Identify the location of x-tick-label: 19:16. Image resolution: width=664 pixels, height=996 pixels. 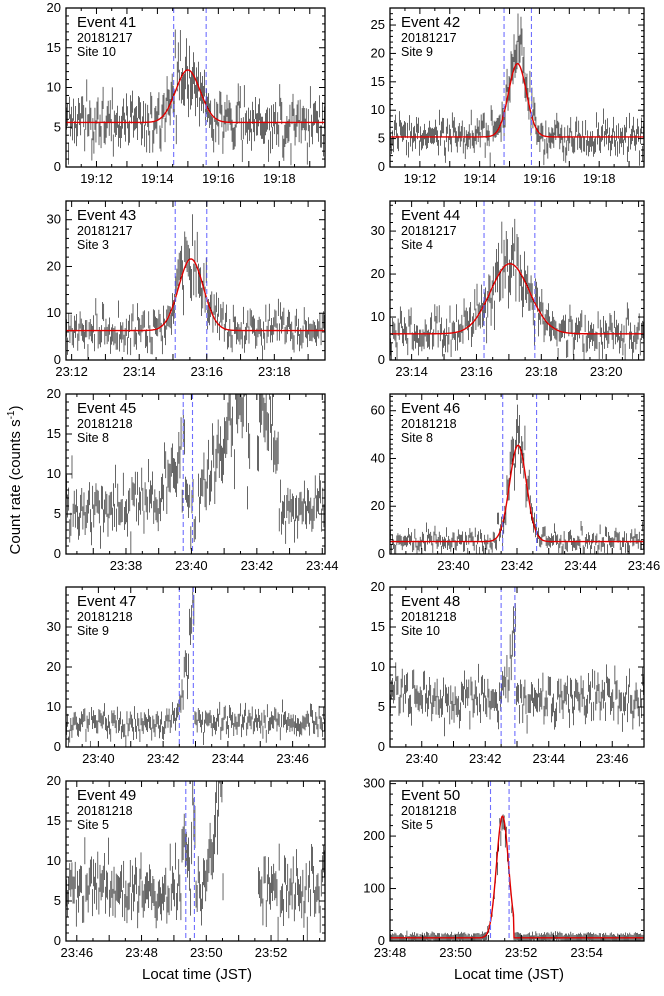
(539, 178).